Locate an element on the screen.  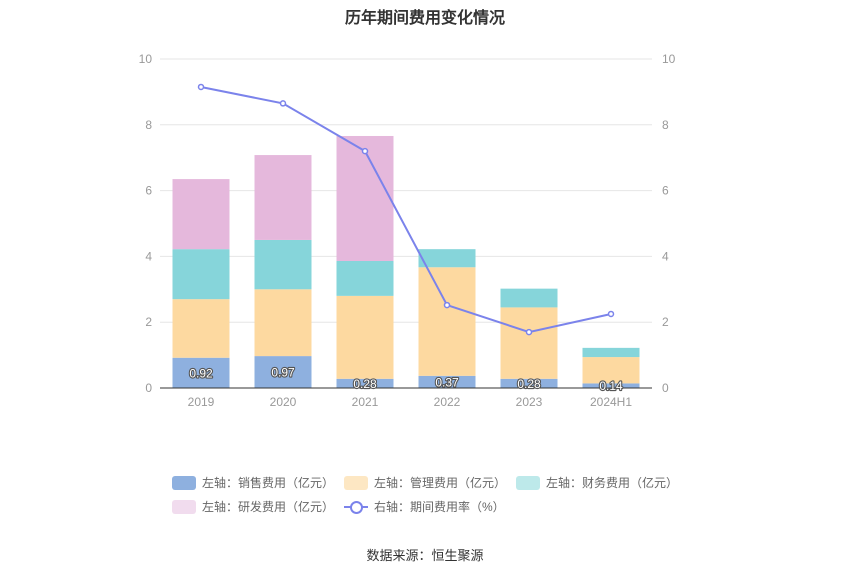
x-tick-label: 2022 is located at coordinates (447, 402).